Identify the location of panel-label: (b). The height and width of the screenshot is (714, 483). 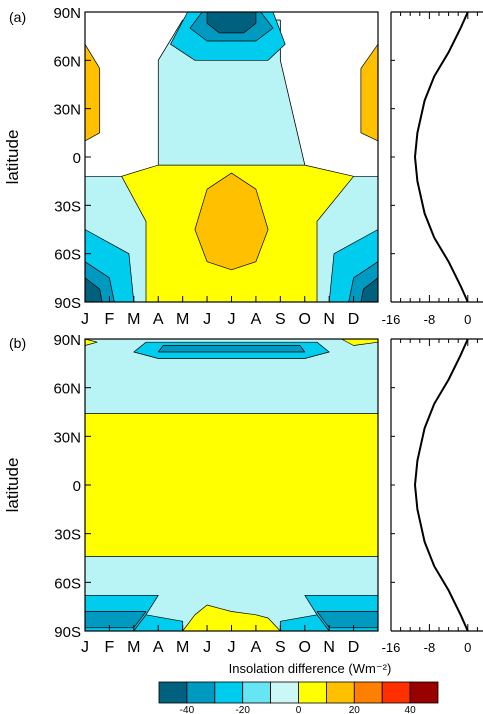
(17, 343).